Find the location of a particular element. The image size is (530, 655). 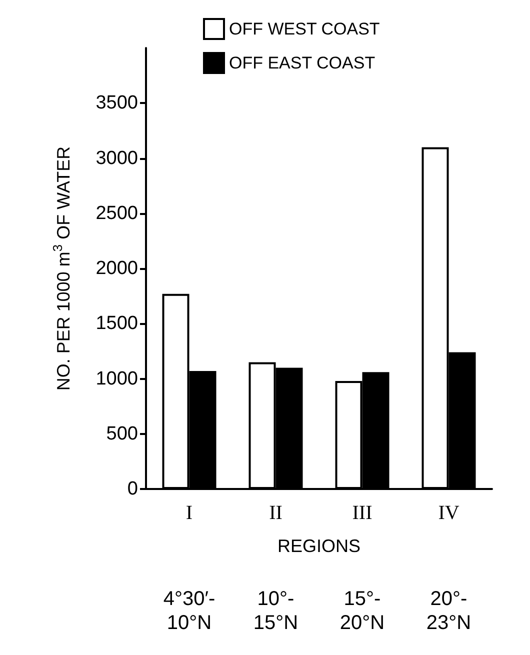

legend-label: OFF EAST COAST is located at coordinates (302, 63).